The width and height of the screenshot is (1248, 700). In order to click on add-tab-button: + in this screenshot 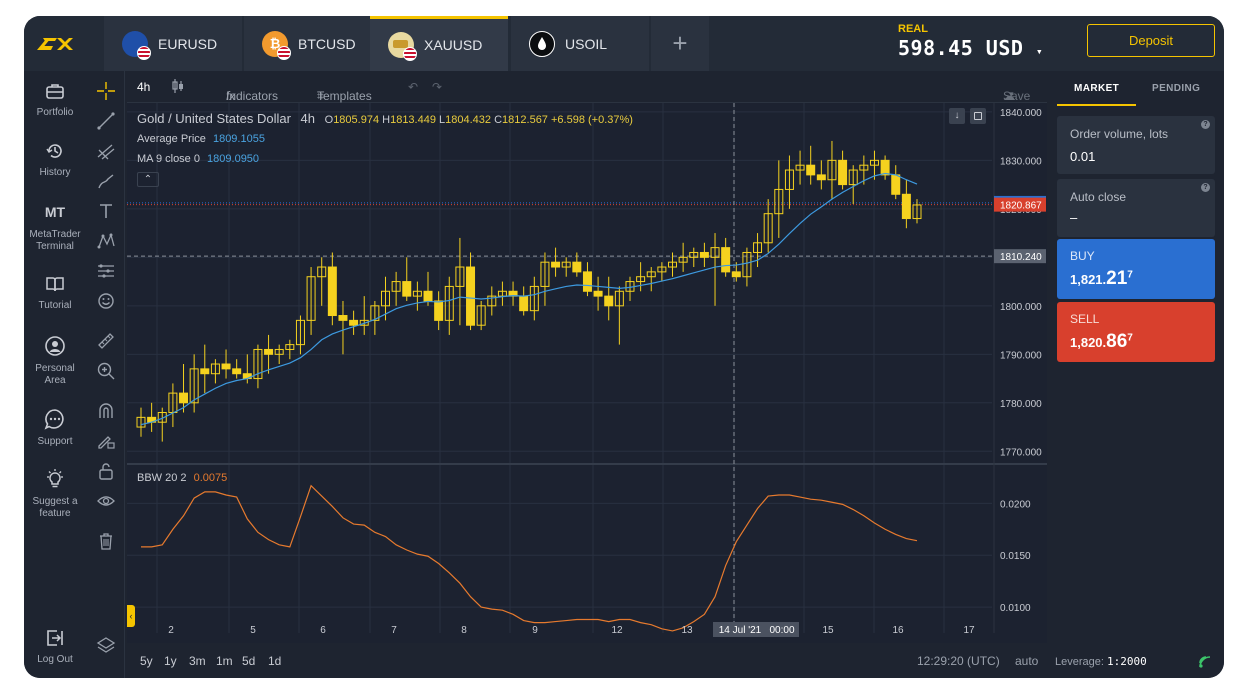, I will do `click(680, 43)`.